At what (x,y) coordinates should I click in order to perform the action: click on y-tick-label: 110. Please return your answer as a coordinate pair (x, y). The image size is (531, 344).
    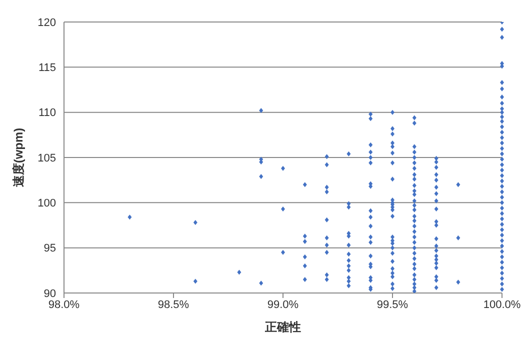
    Looking at the image, I should click on (47, 113).